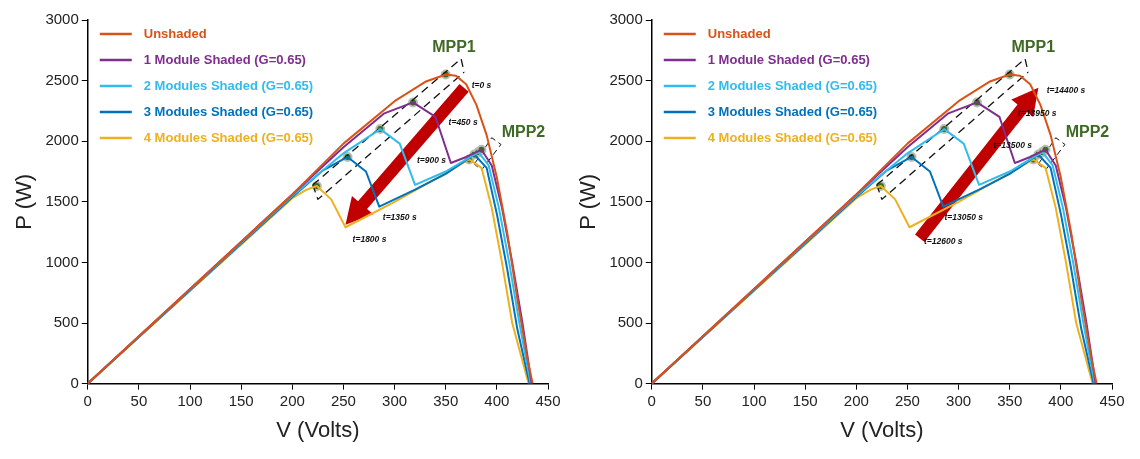  What do you see at coordinates (964, 216) in the screenshot?
I see `annotation: t=13050 s` at bounding box center [964, 216].